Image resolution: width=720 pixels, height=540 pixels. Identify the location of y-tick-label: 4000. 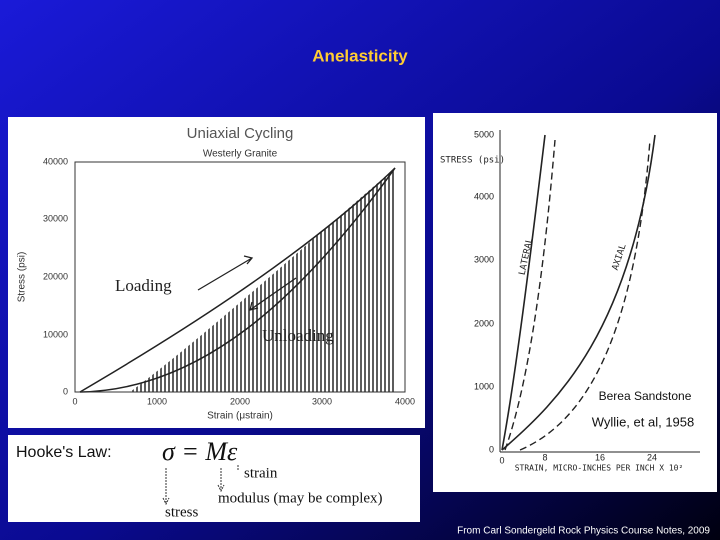
(484, 196).